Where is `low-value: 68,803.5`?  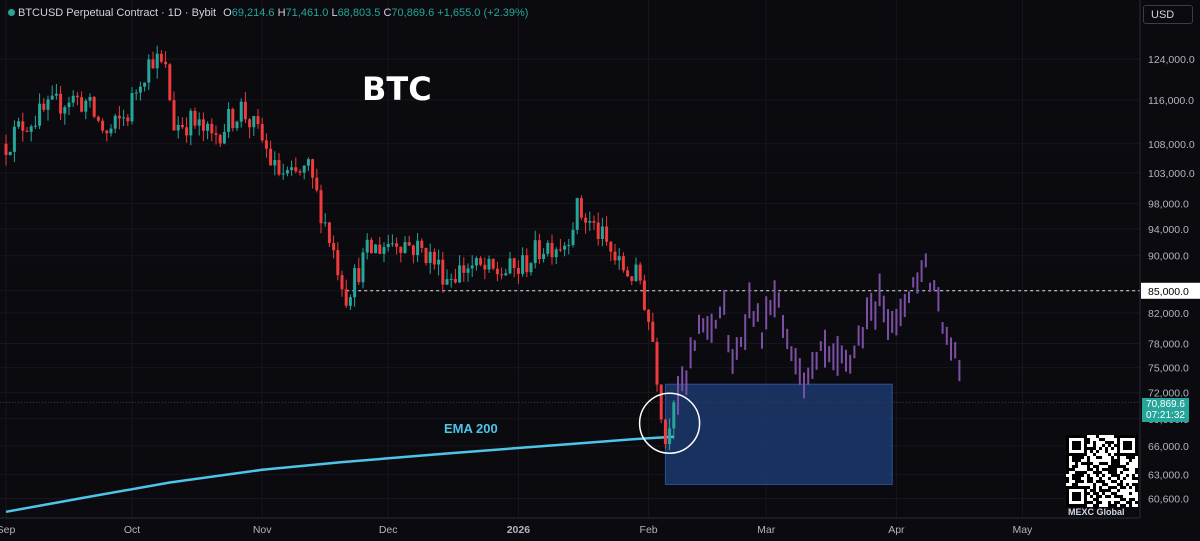 low-value: 68,803.5 is located at coordinates (359, 13).